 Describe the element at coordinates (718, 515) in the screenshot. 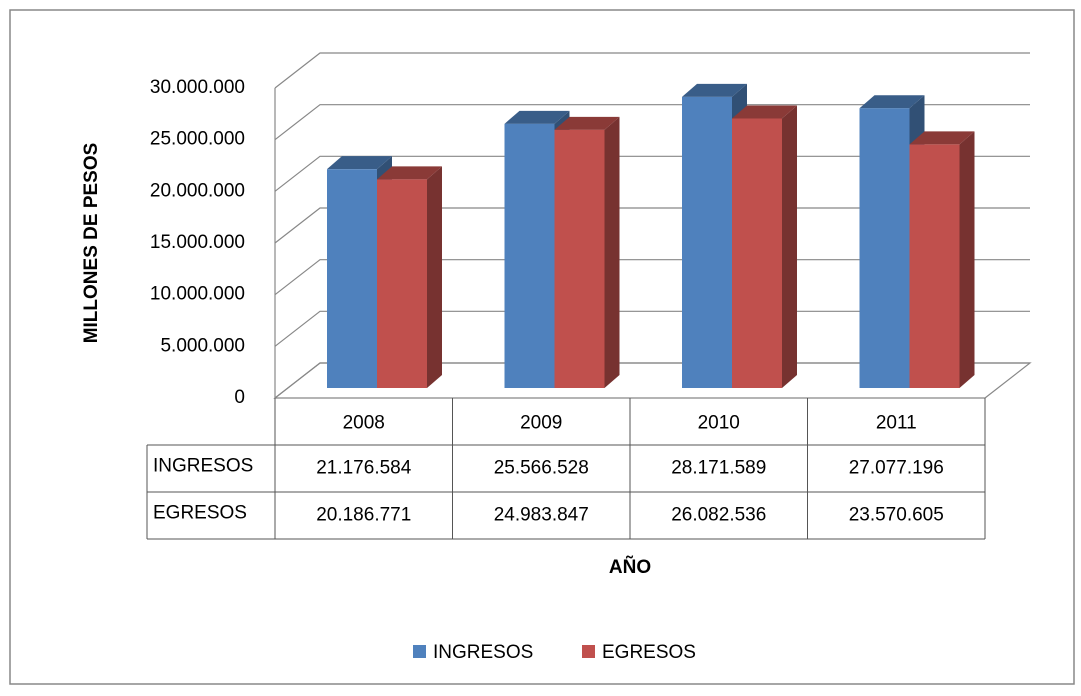

I see `table-value: 26.082.536` at that location.